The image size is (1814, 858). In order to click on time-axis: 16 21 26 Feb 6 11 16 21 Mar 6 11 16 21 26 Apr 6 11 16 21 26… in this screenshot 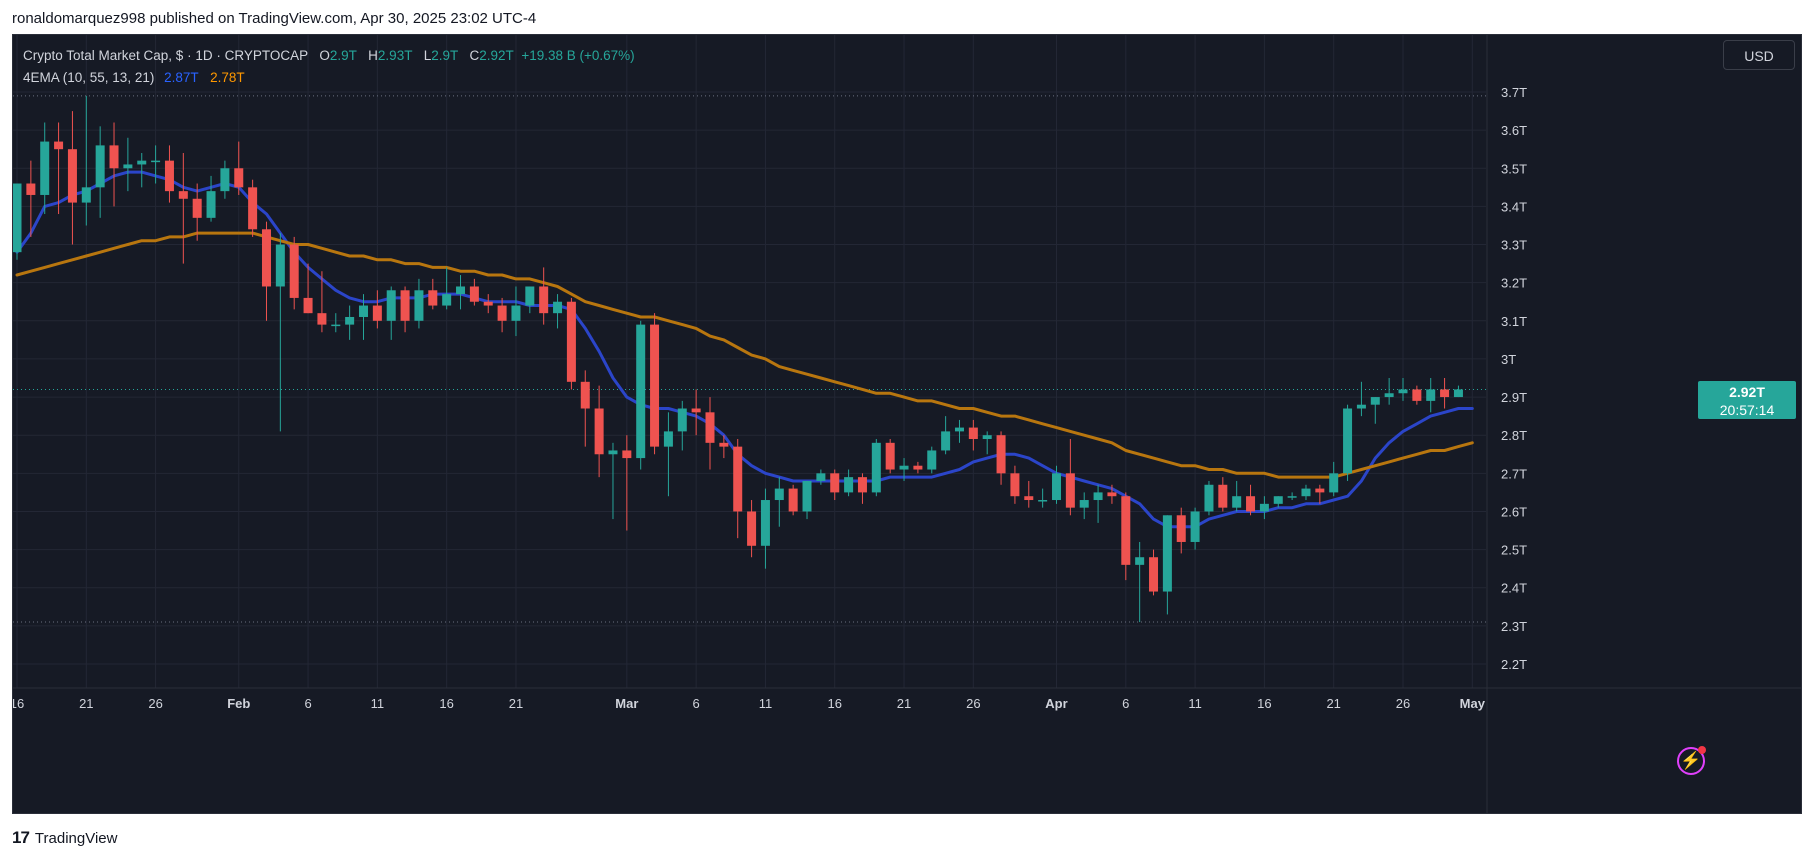, I will do `click(907, 699)`.